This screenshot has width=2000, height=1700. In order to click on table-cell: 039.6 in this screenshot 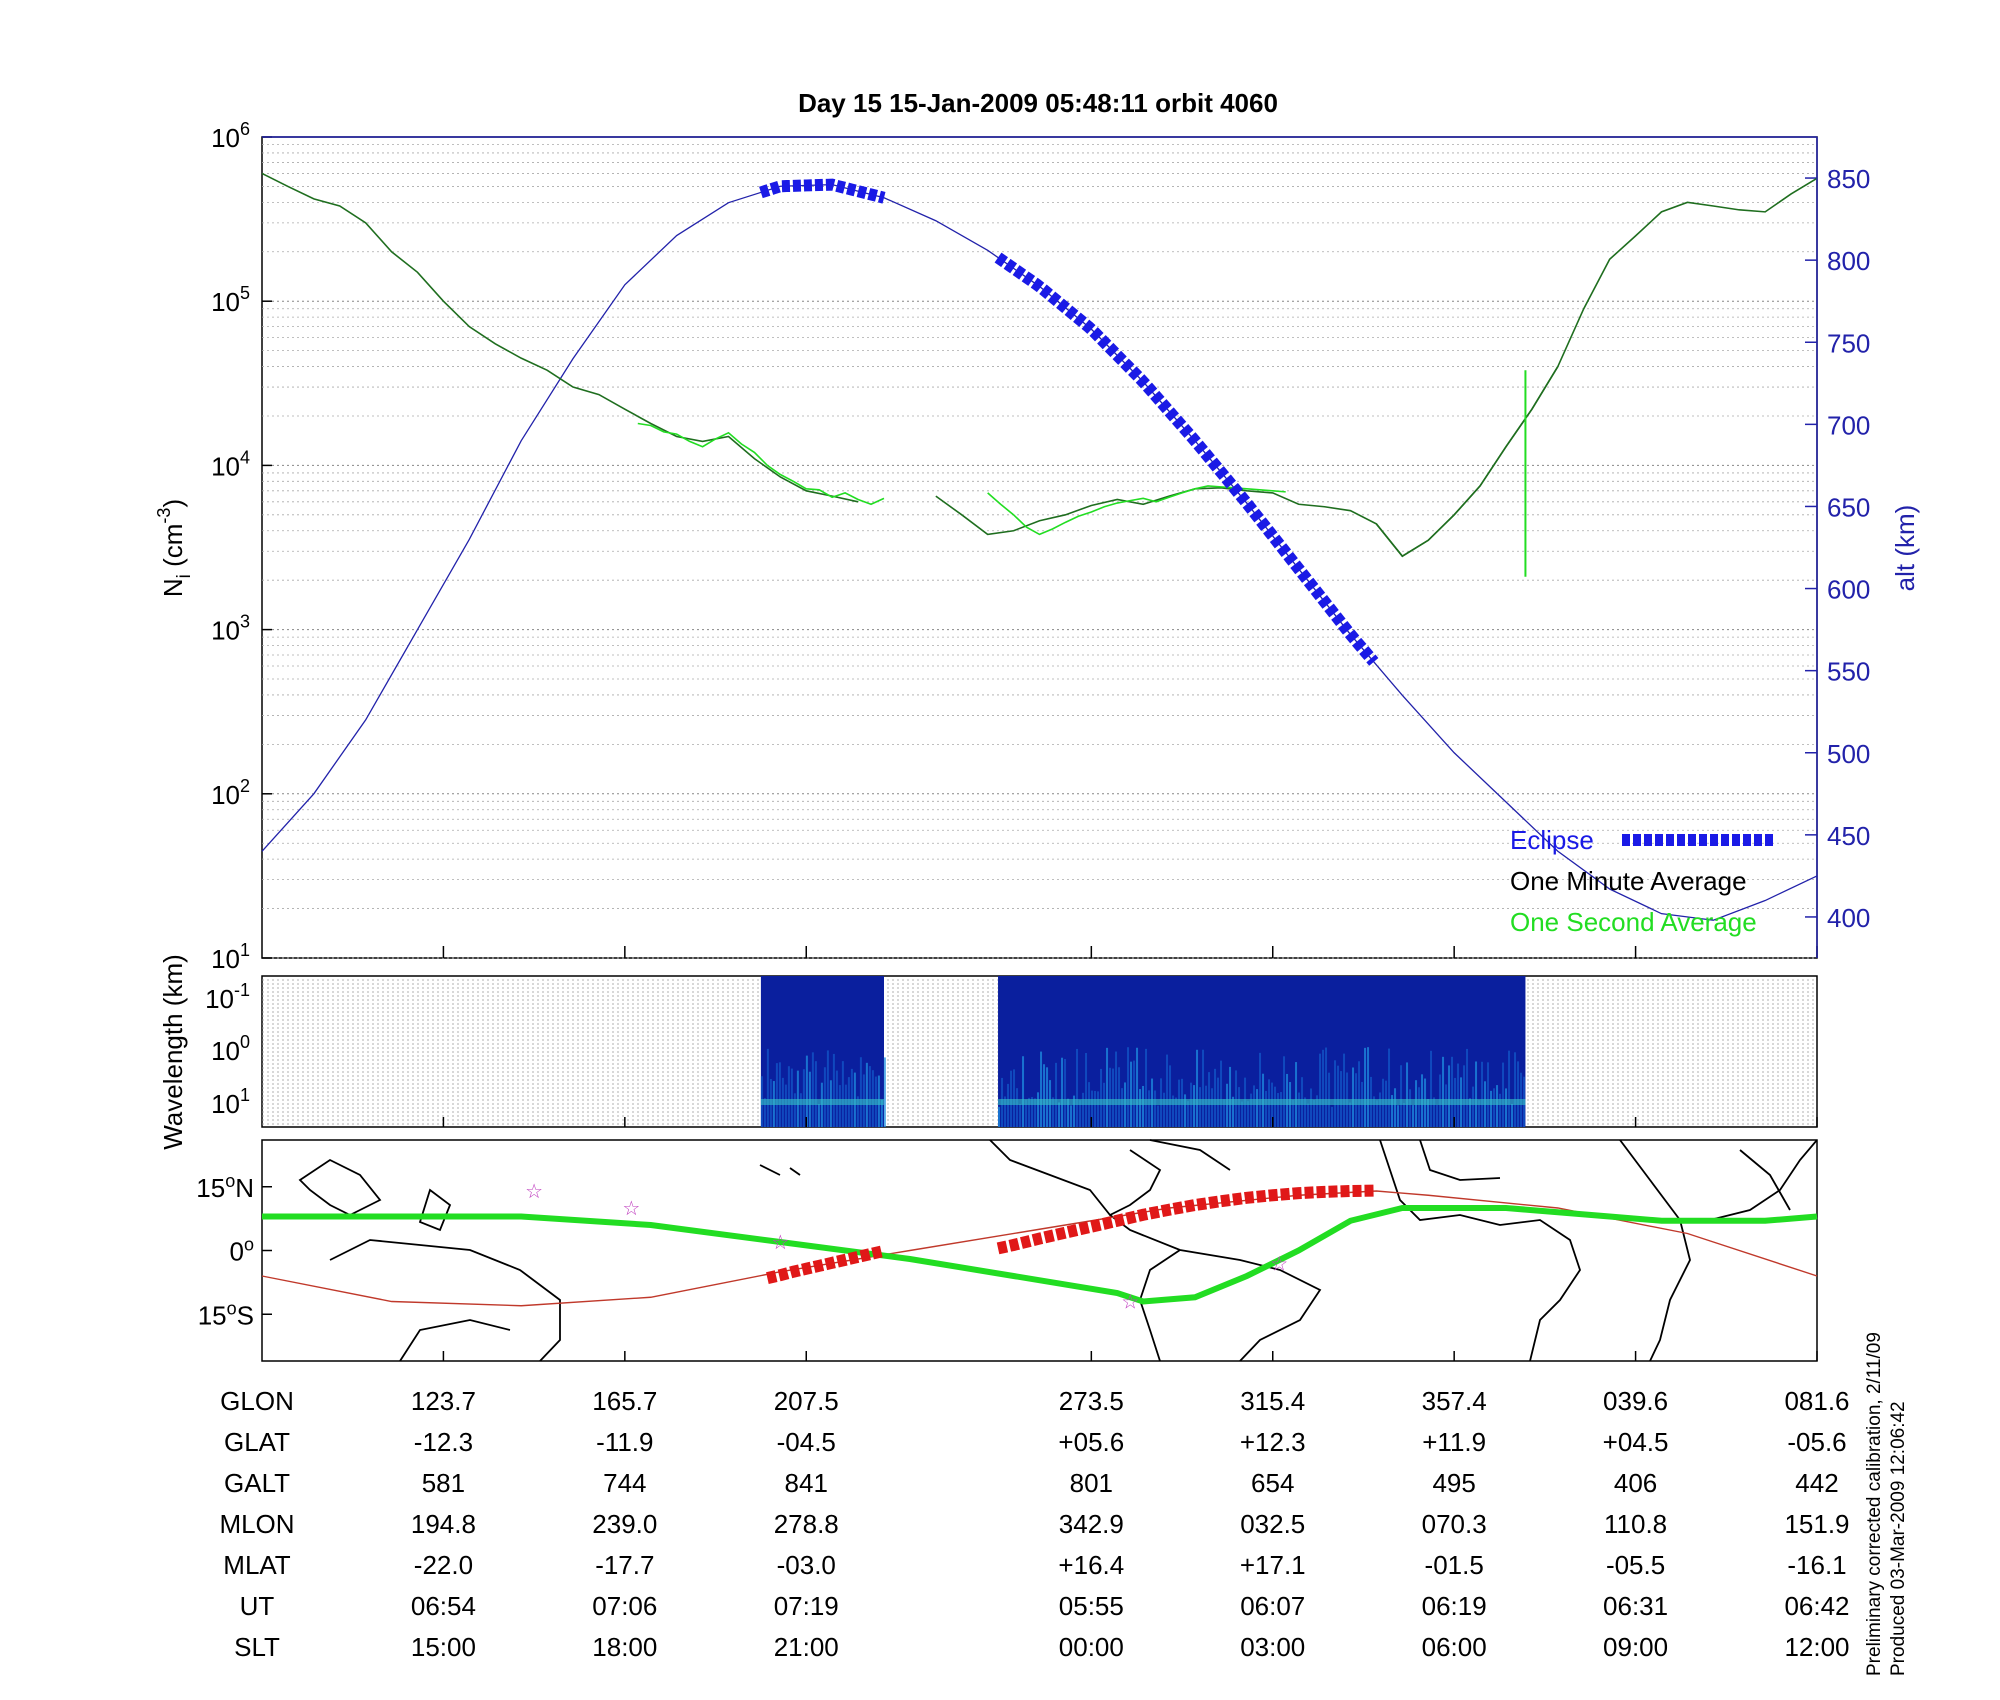, I will do `click(1635, 1401)`.